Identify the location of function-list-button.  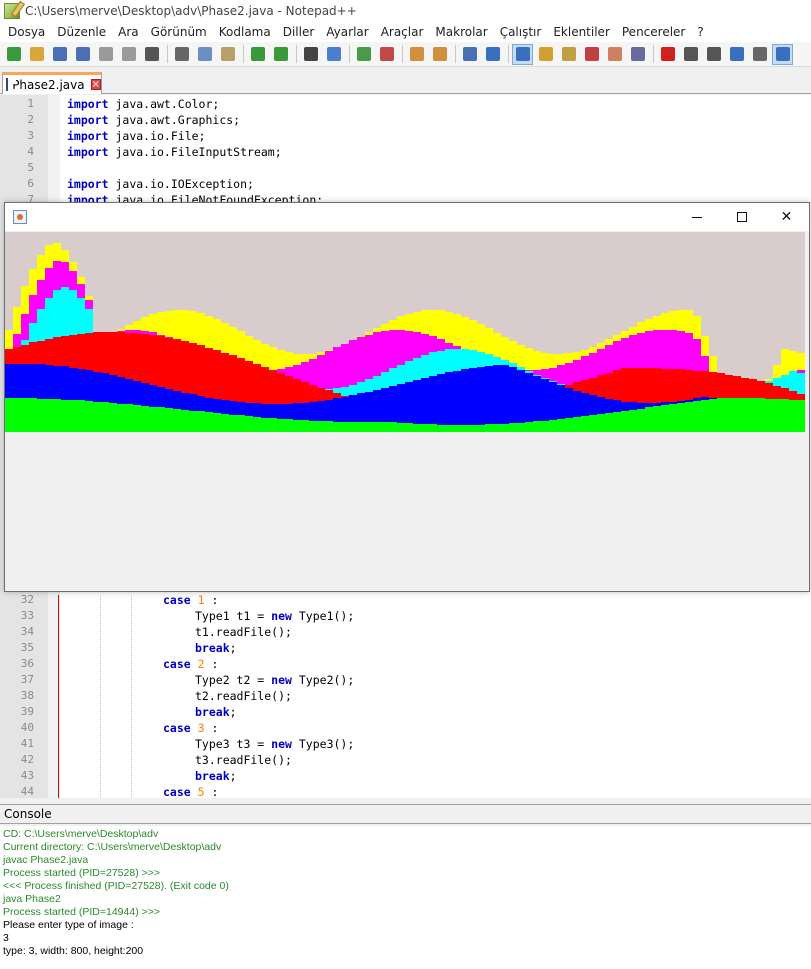
(591, 54).